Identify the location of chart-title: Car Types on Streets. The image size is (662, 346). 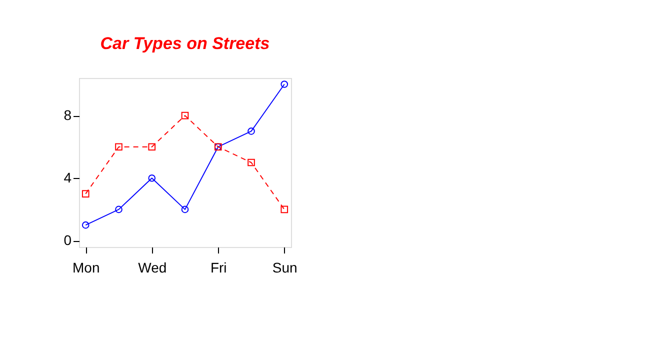
(185, 43).